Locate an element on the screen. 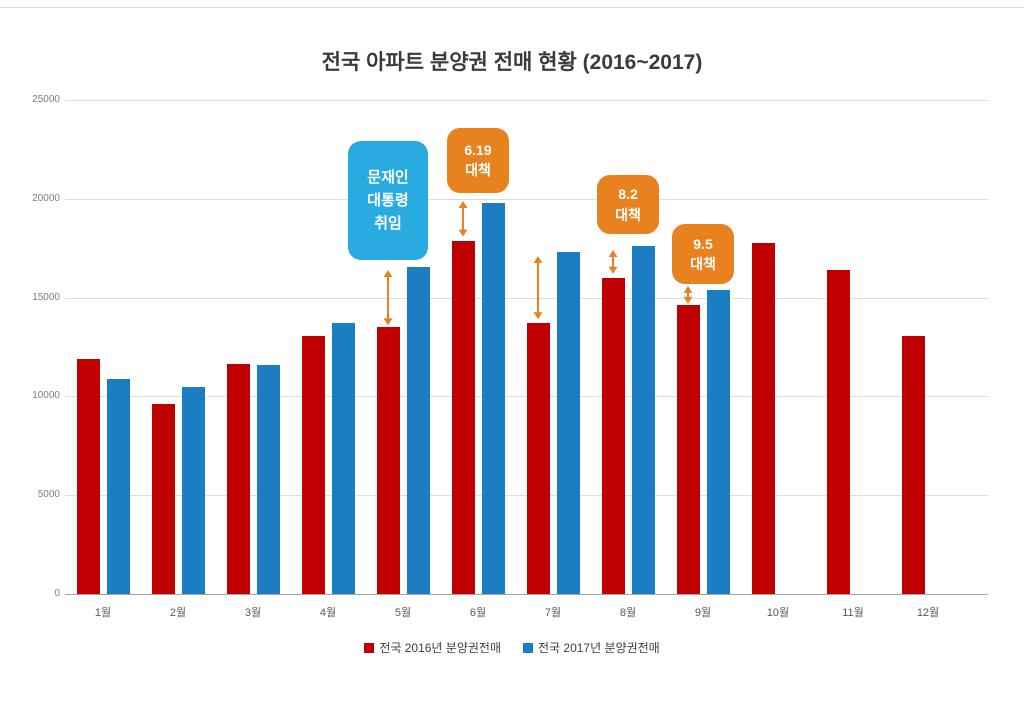  x-axis-tick-label: 3월 is located at coordinates (253, 613).